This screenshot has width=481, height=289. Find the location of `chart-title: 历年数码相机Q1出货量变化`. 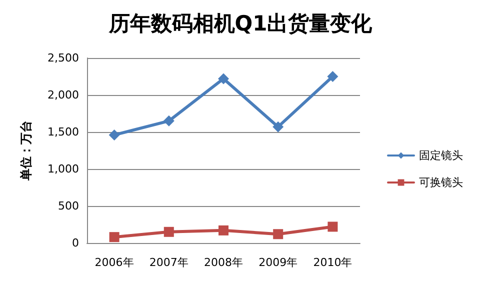

chart-title: 历年数码相机Q1出货量变化 is located at coordinates (241, 24).